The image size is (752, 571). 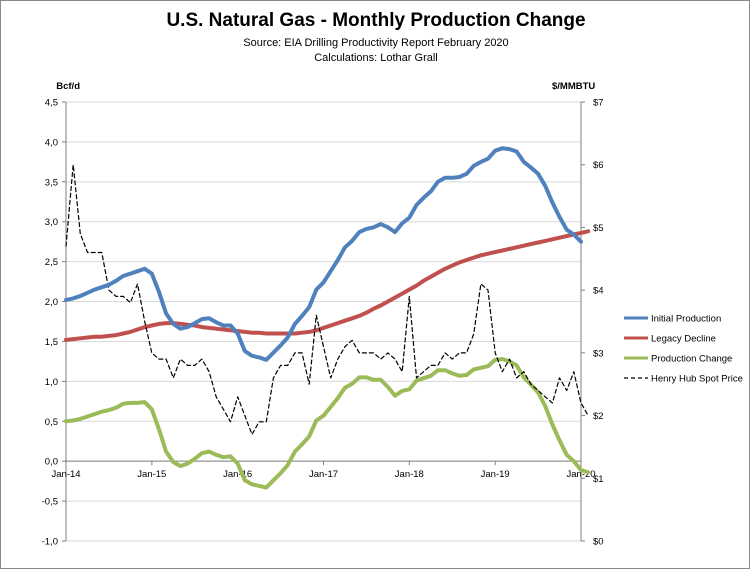 I want to click on left-tick-label: 1,5, so click(x=51, y=342).